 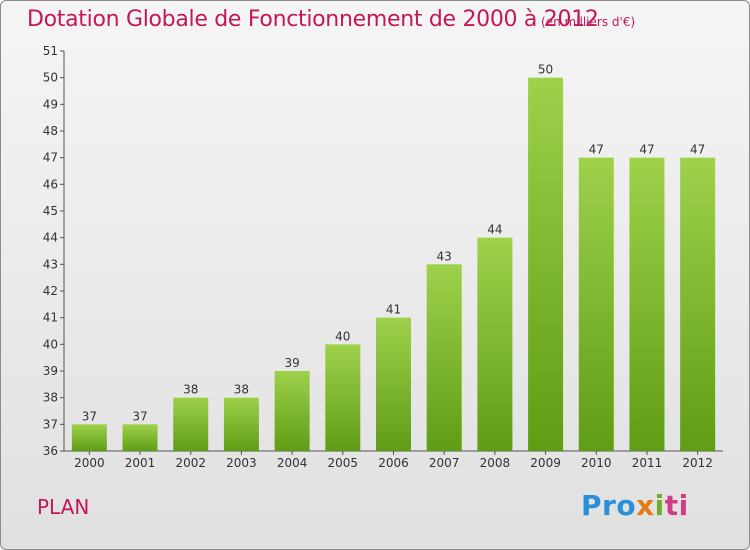 What do you see at coordinates (343, 463) in the screenshot?
I see `x-tick-label: 2005` at bounding box center [343, 463].